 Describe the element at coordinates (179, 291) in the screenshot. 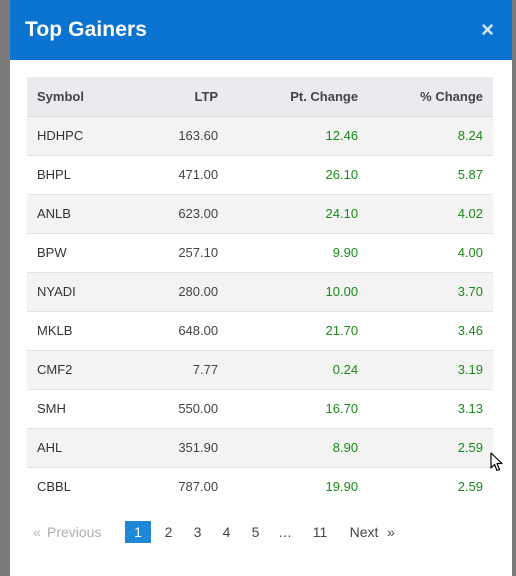

I see `cell-ltp: 280.00` at that location.